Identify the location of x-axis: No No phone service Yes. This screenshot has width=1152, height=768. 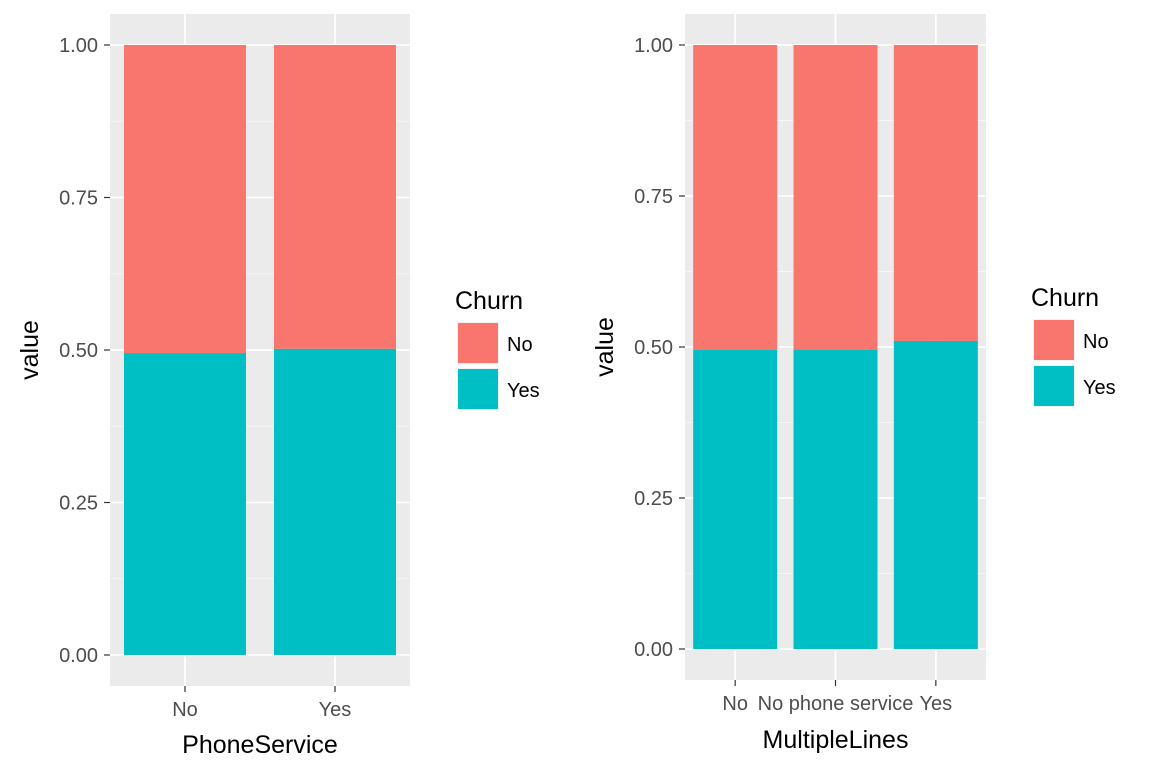
(837, 697).